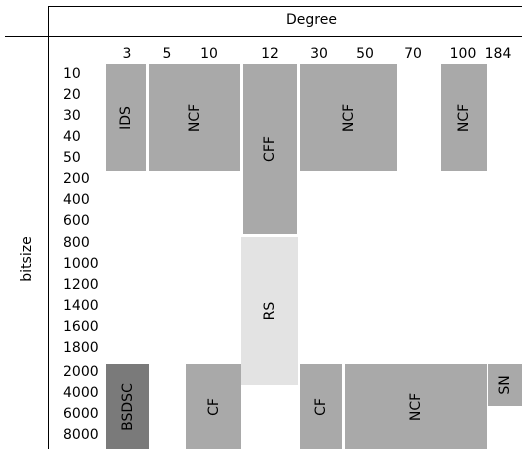 This screenshot has height=449, width=522. Describe the element at coordinates (76, 179) in the screenshot. I see `bitsize-label: 200` at that location.